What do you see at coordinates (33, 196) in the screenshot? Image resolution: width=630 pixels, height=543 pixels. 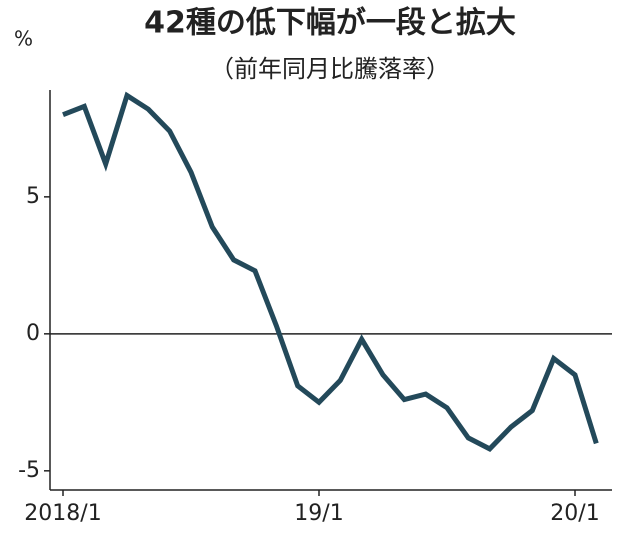 I see `y-tick-label: 5` at bounding box center [33, 196].